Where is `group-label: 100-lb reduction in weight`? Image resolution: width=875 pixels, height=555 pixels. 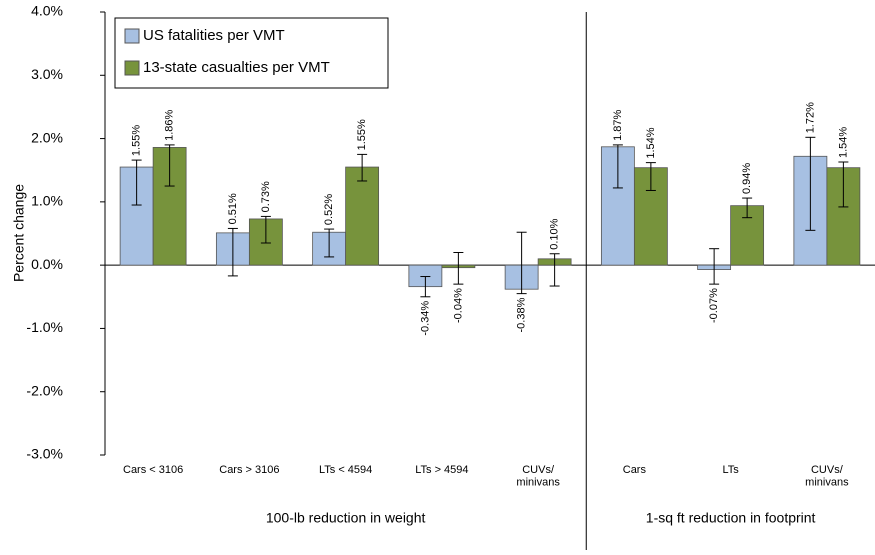 group-label: 100-lb reduction in weight is located at coordinates (346, 518).